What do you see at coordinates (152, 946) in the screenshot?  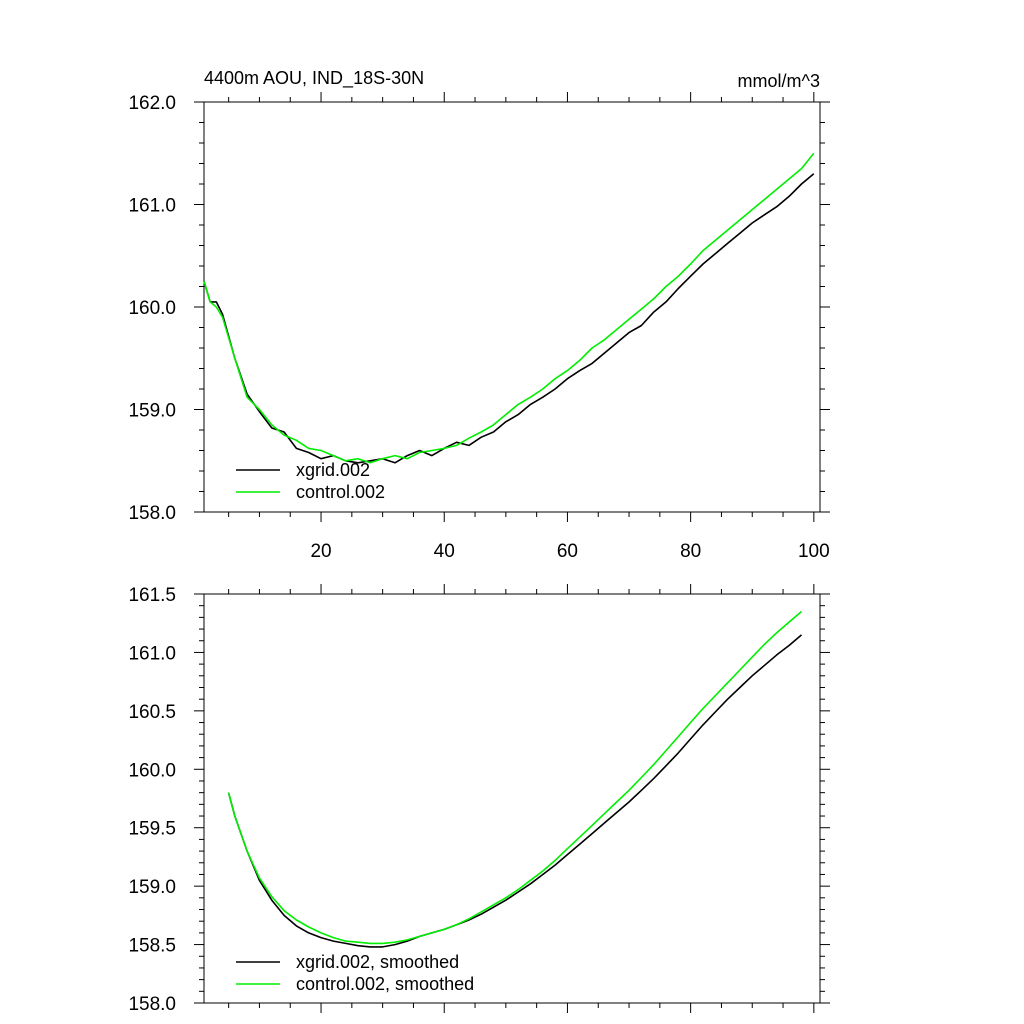 I see `panel-2-ytick-label: 158.5` at bounding box center [152, 946].